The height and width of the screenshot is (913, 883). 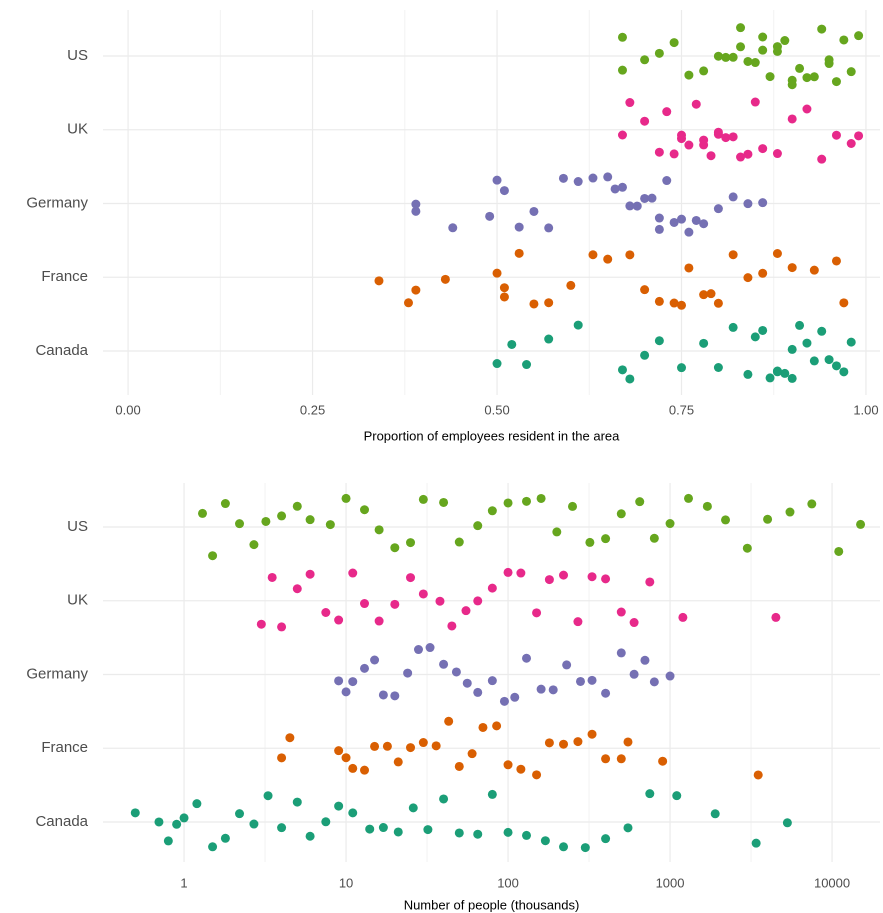 I want to click on category-label: UK, so click(x=77, y=129).